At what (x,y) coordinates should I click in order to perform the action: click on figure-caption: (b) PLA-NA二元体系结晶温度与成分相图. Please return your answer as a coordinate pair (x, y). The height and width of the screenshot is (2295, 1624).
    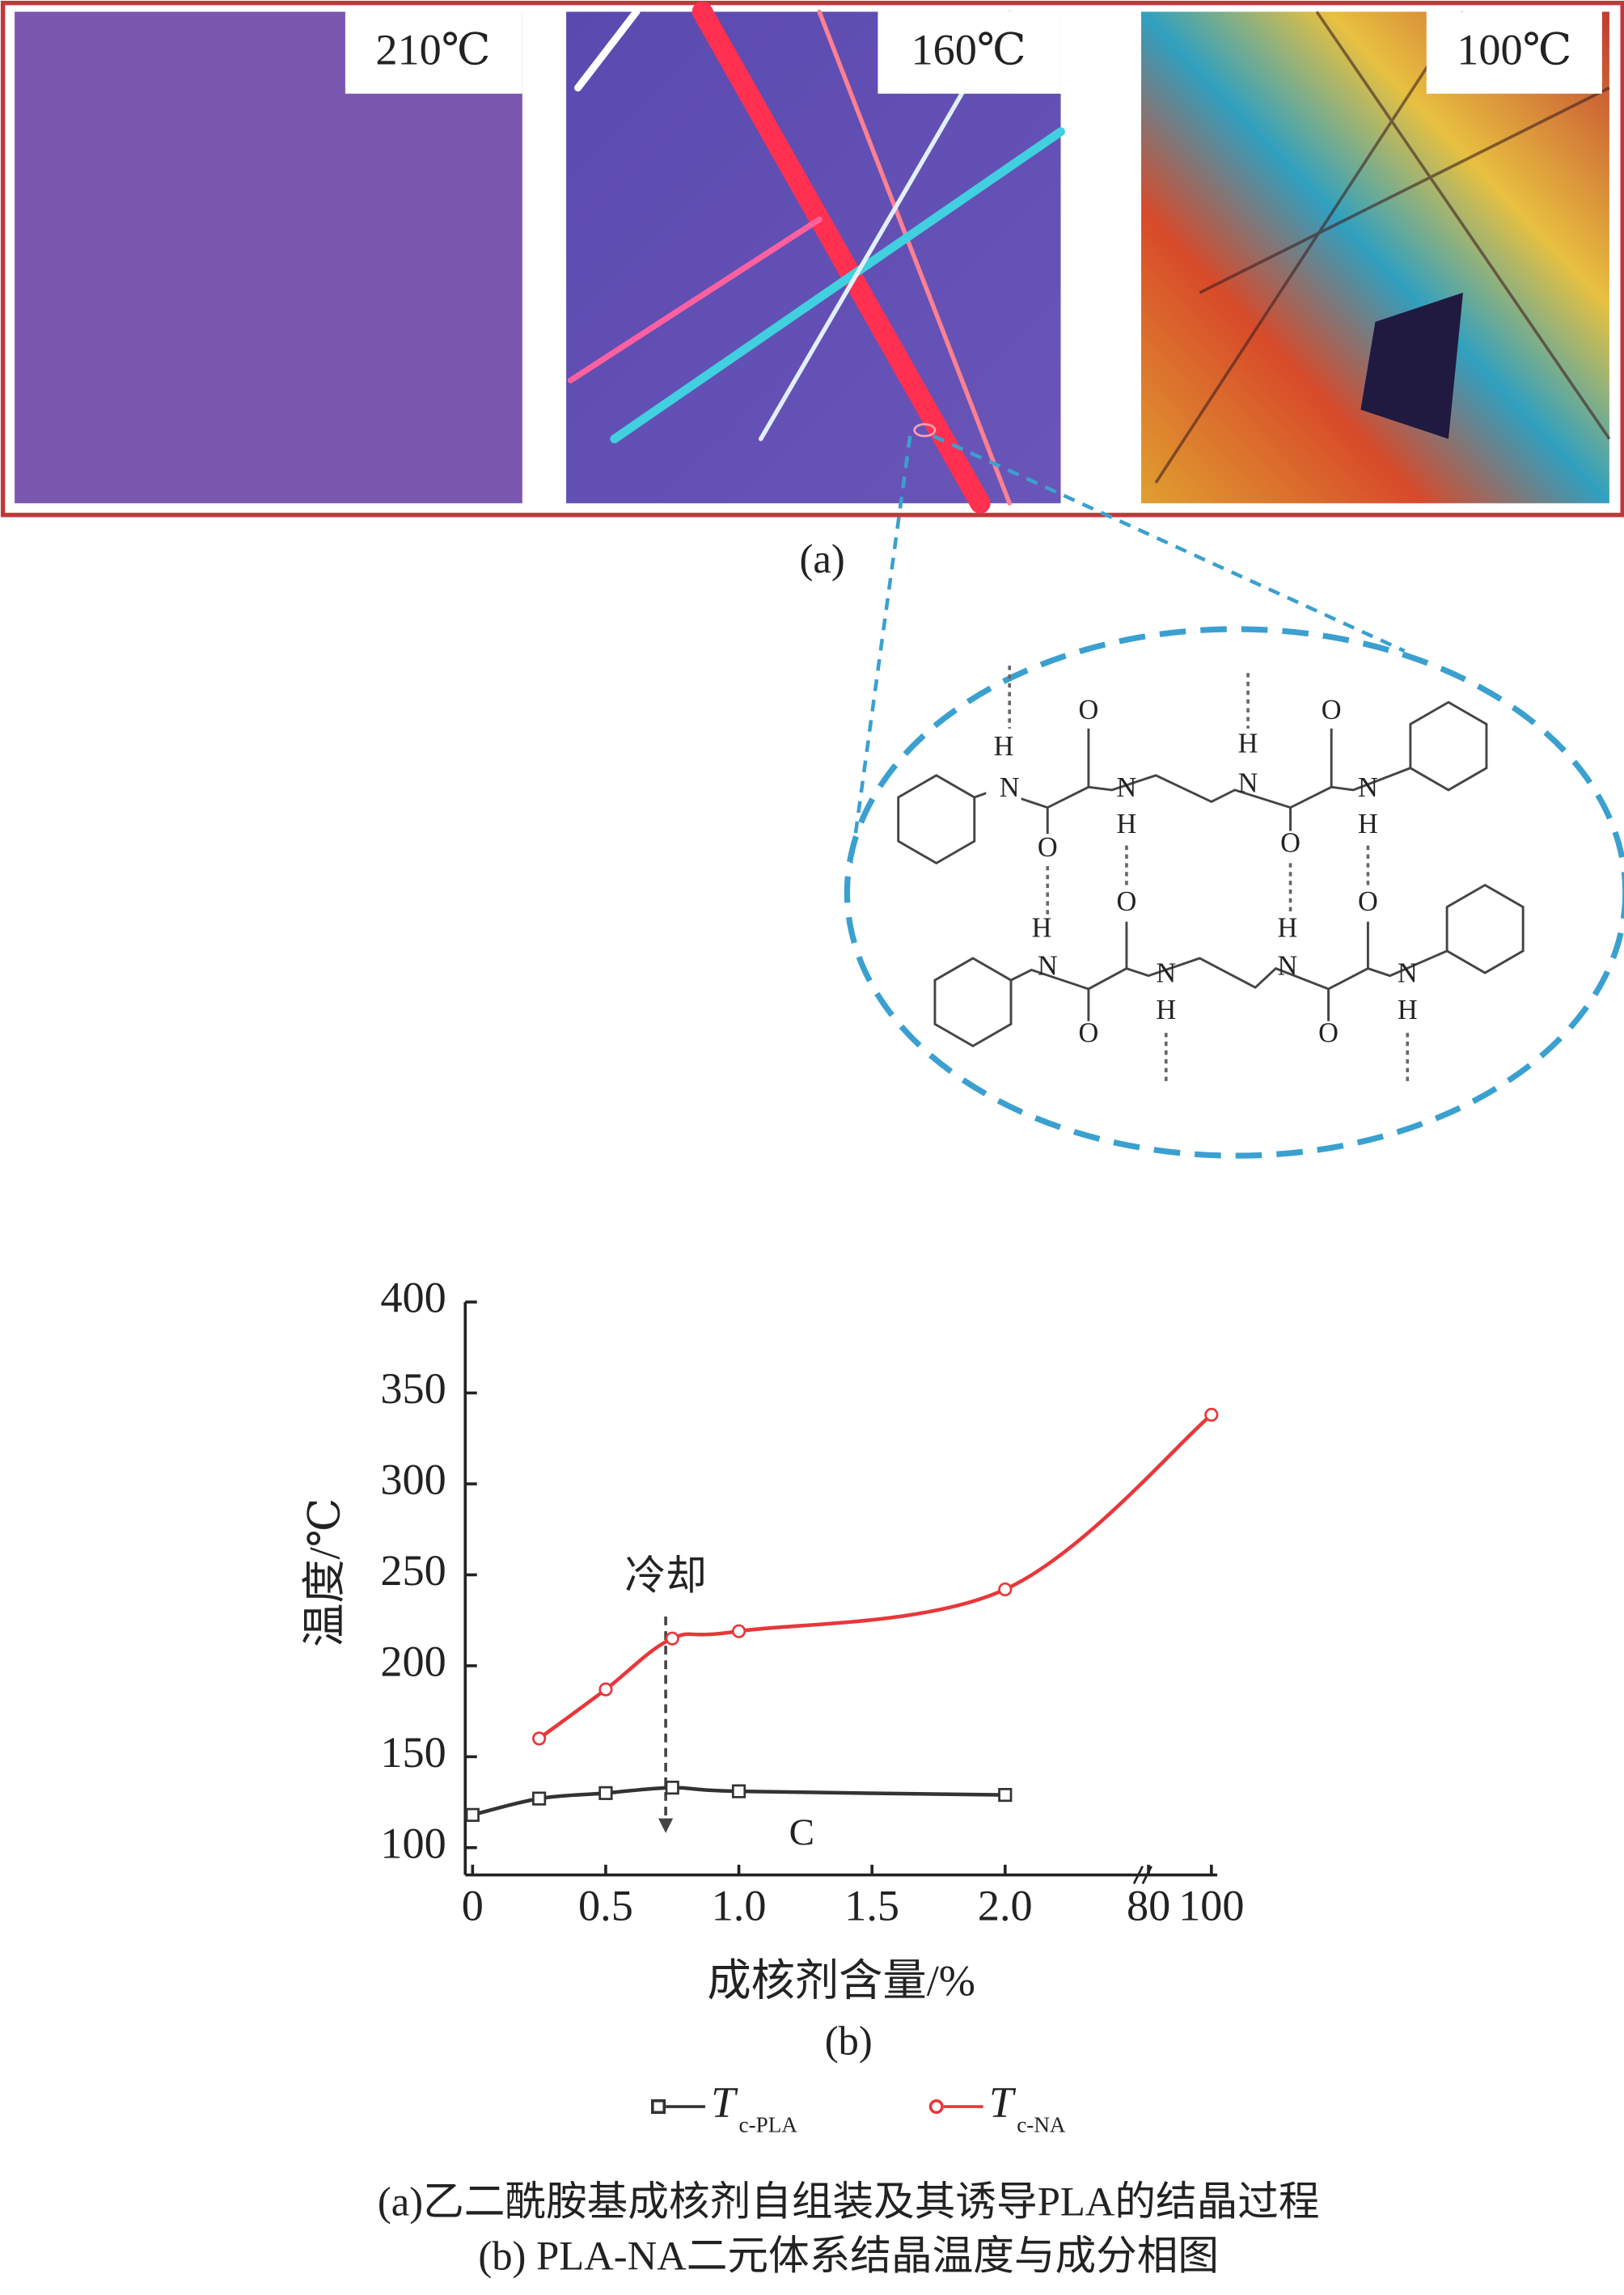
    Looking at the image, I should click on (848, 2257).